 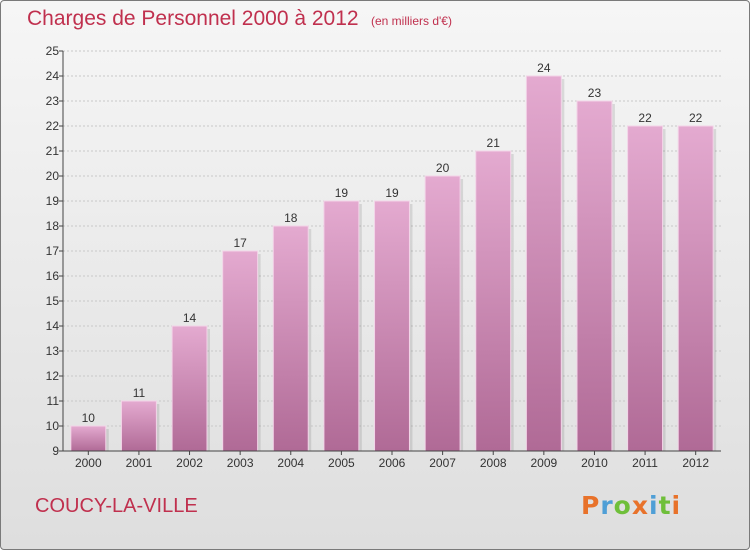 What do you see at coordinates (53, 401) in the screenshot?
I see `y-tick-label: 11` at bounding box center [53, 401].